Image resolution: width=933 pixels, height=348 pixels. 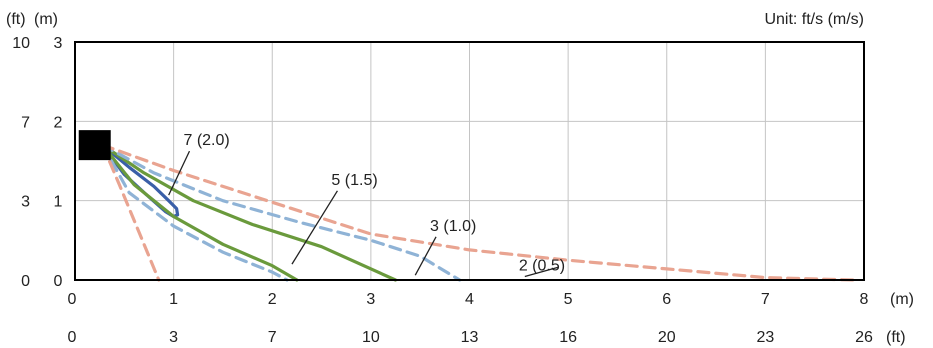 I want to click on y-tick-m-0: 3, so click(x=58, y=43).